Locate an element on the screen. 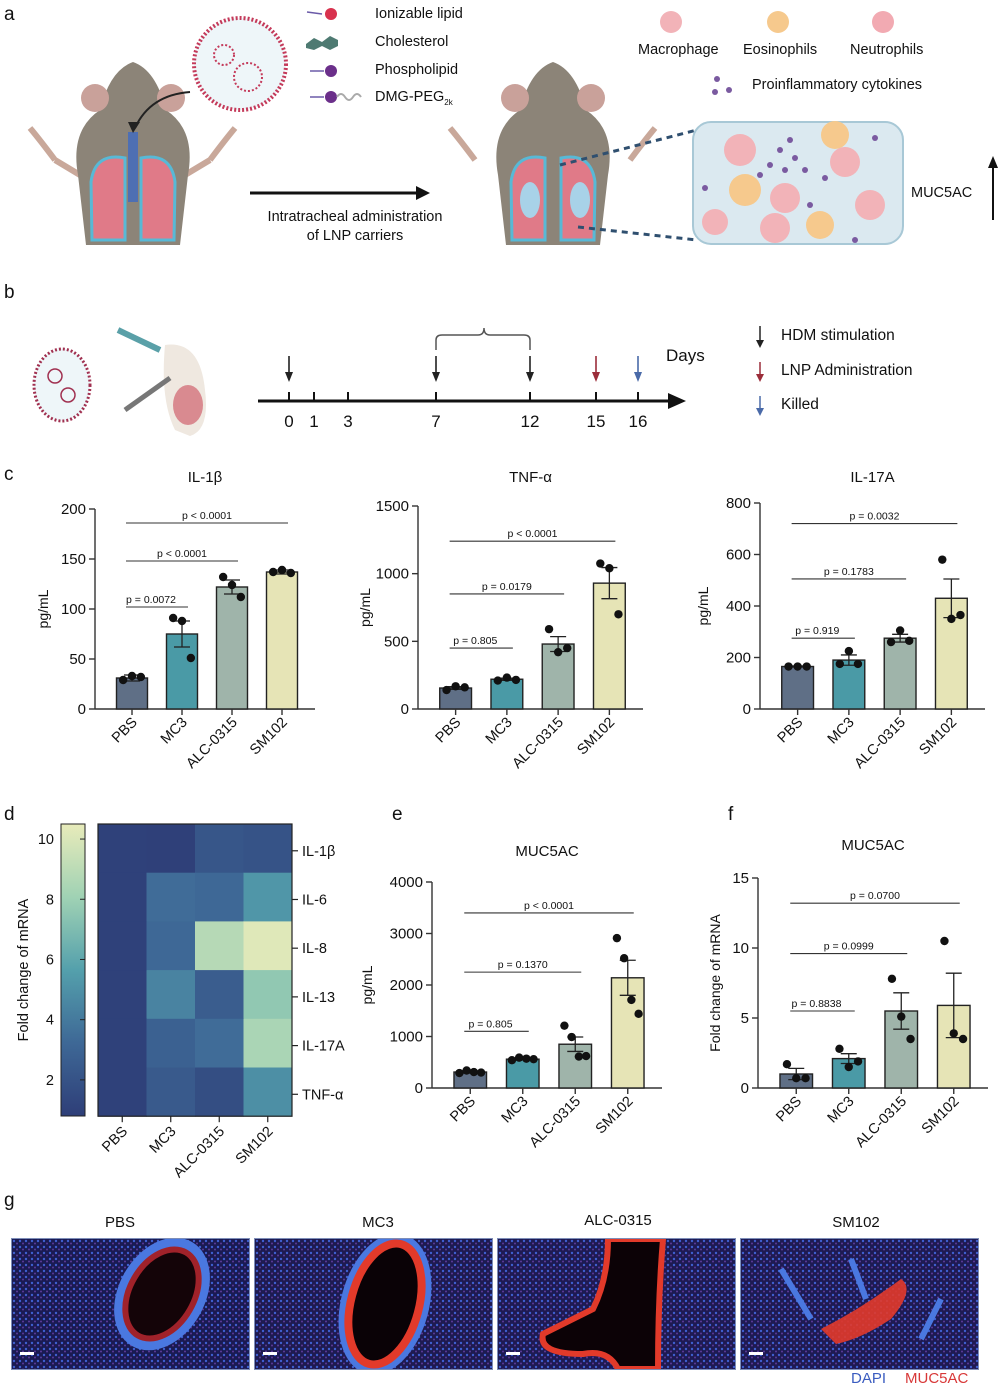 The image size is (1000, 1388). micrograph-title-alc0315: ALC-0315 is located at coordinates (618, 1220).